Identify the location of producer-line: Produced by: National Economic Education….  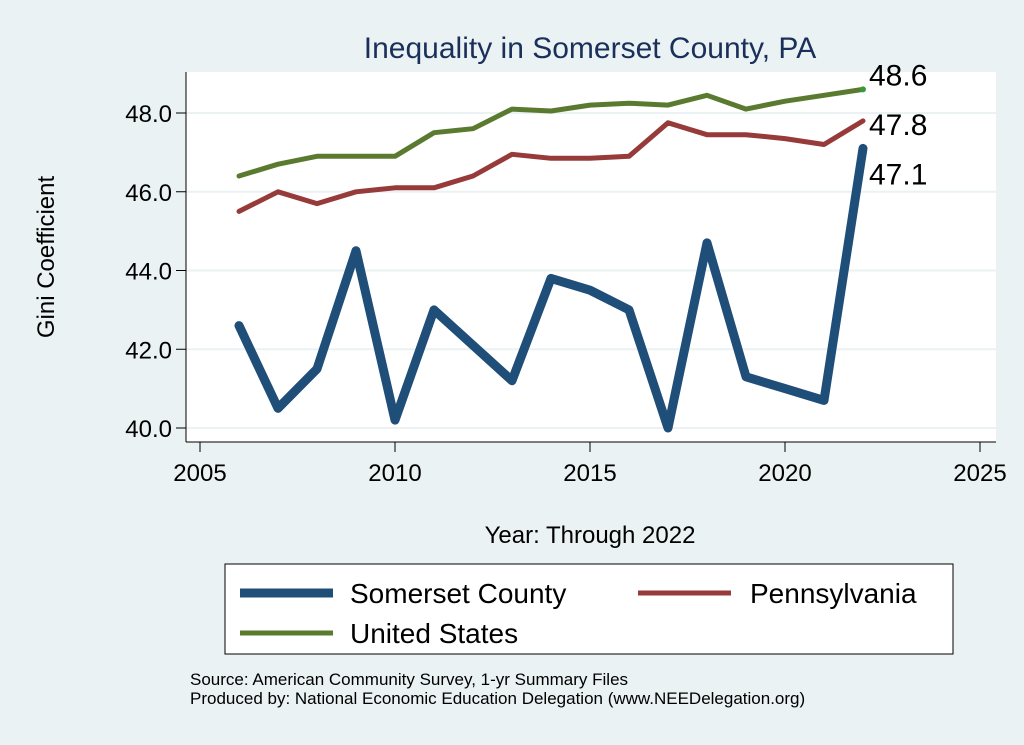
(498, 698).